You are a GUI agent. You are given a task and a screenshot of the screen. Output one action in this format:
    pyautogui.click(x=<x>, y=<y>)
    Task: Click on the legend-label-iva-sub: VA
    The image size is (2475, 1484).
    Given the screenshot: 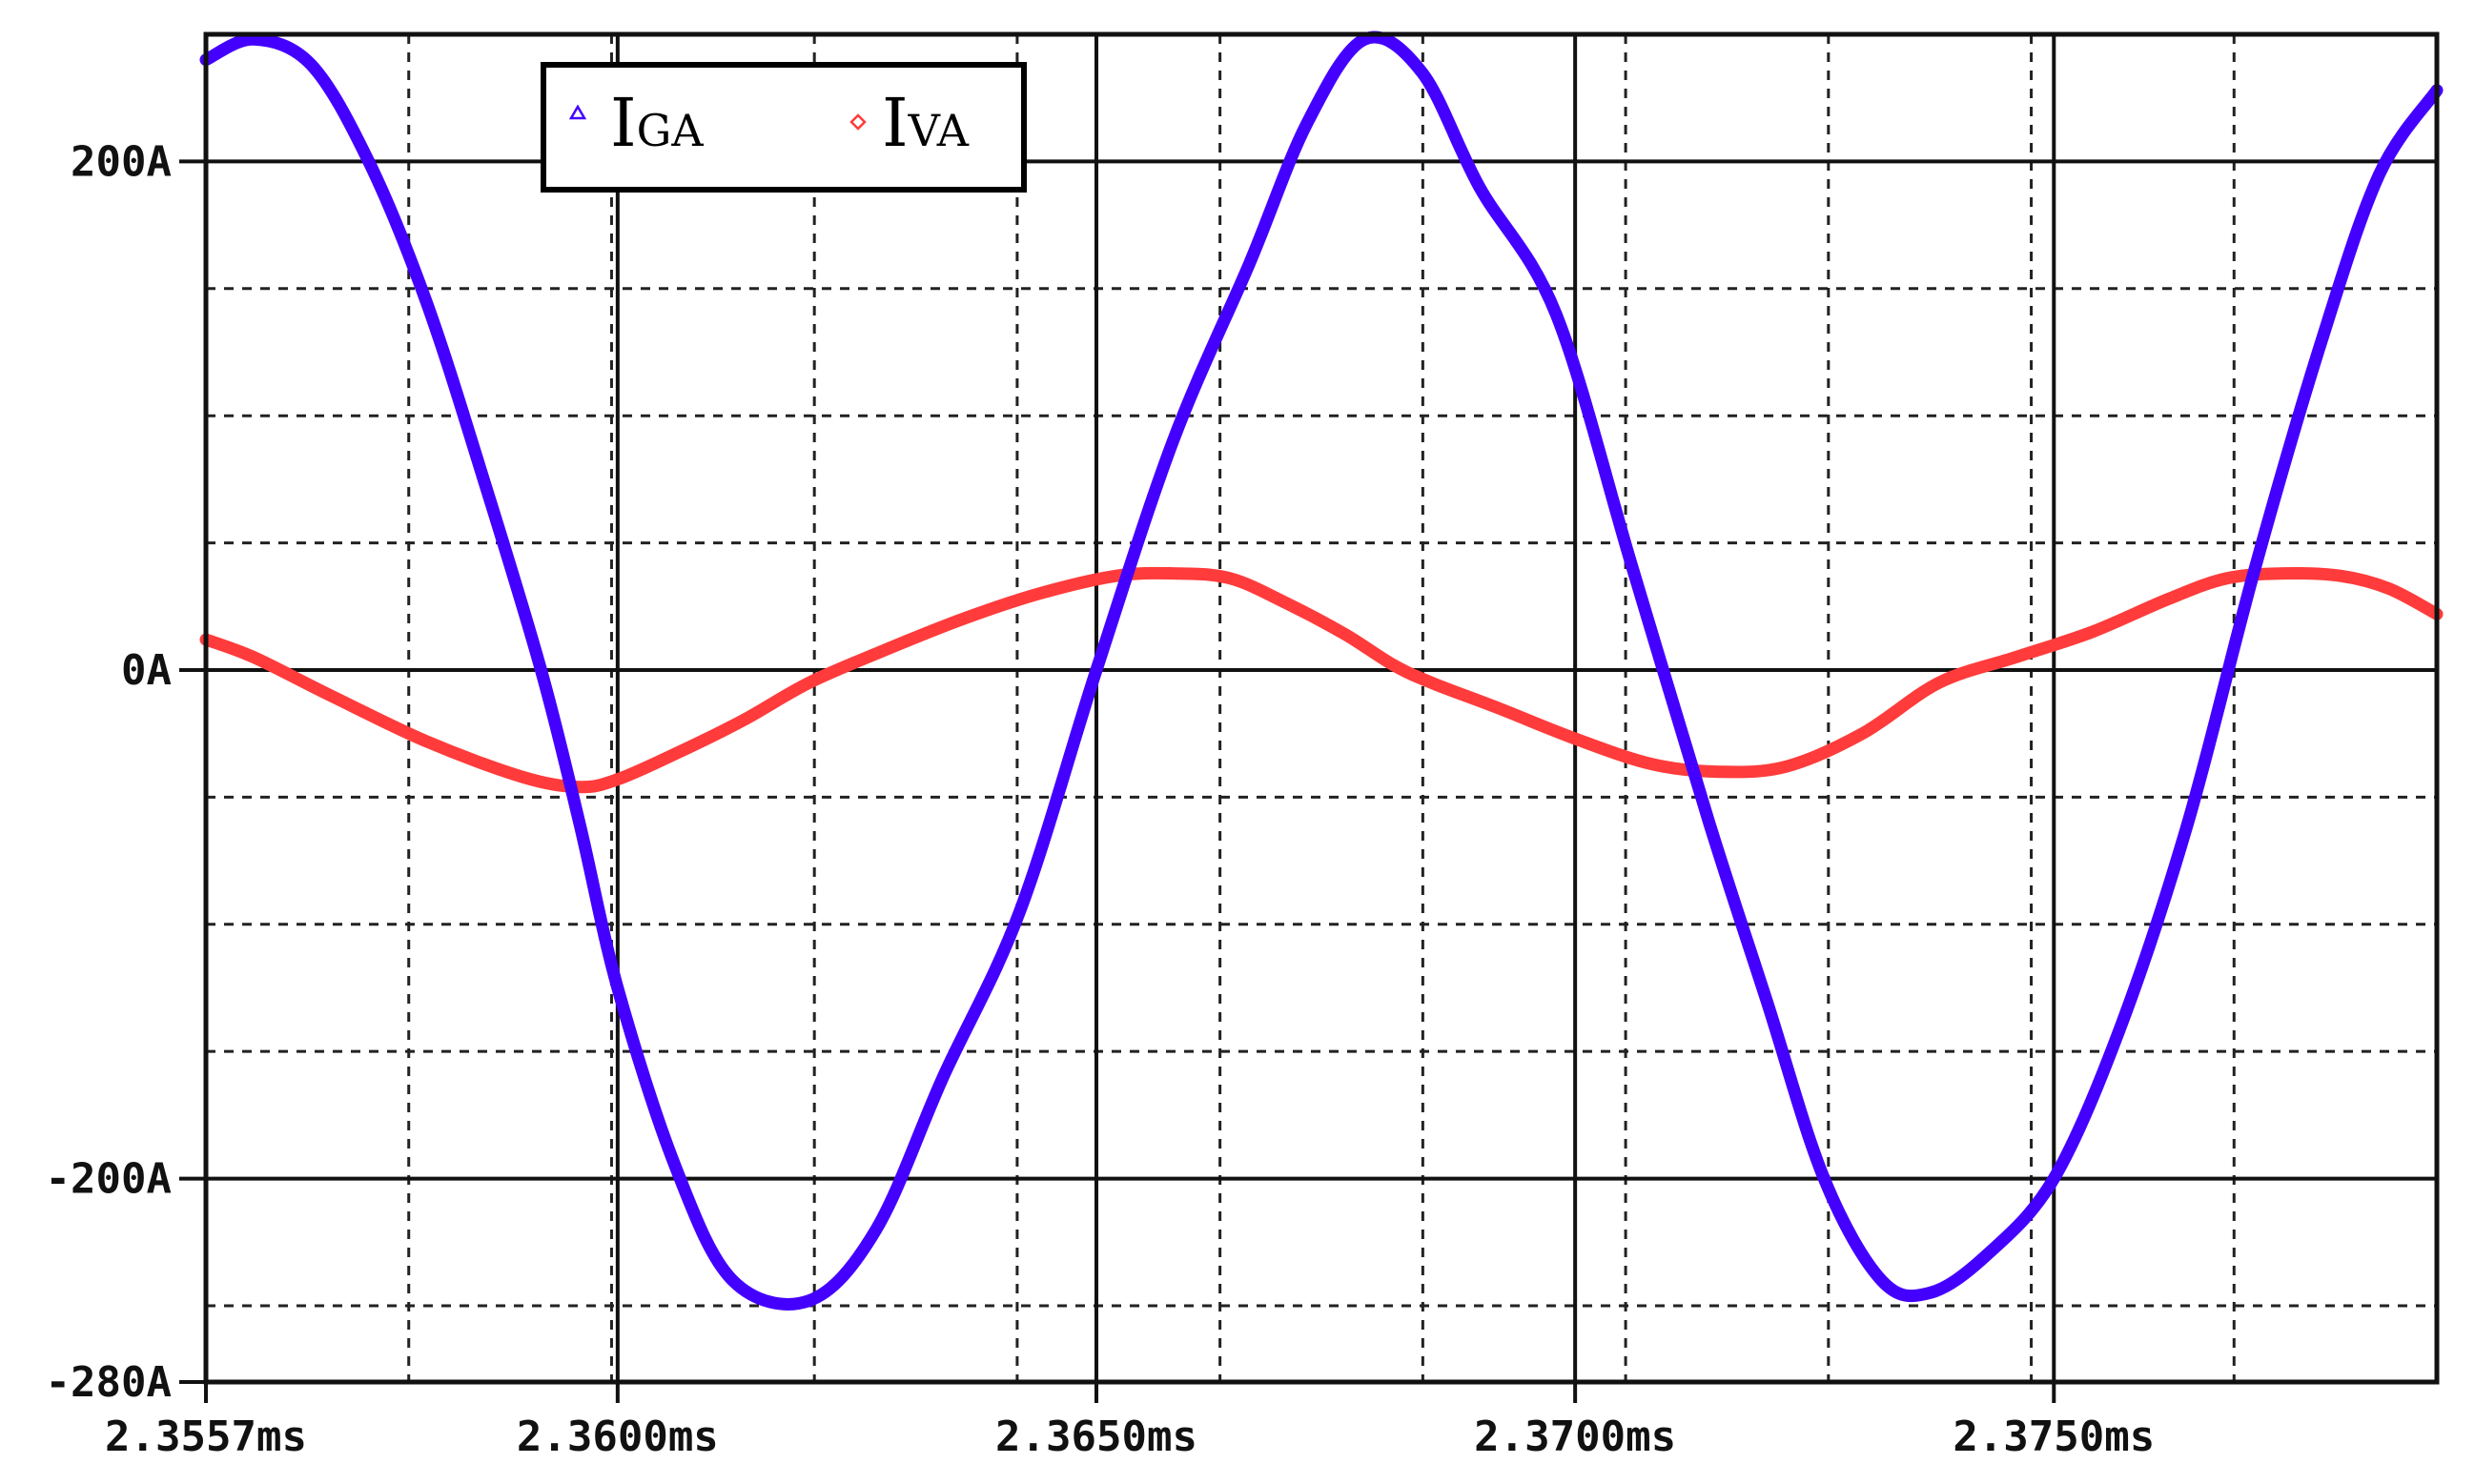 What is the action you would take?
    pyautogui.click(x=939, y=130)
    